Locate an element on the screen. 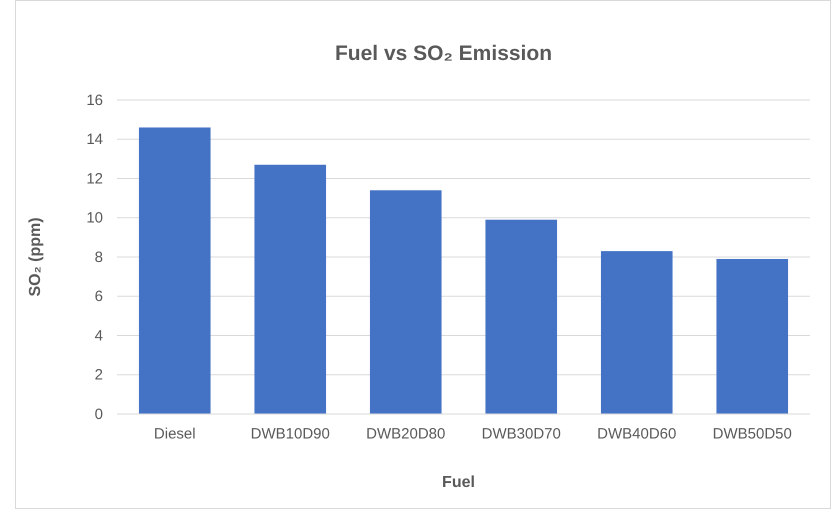  y-tick-label: 8 is located at coordinates (98, 257).